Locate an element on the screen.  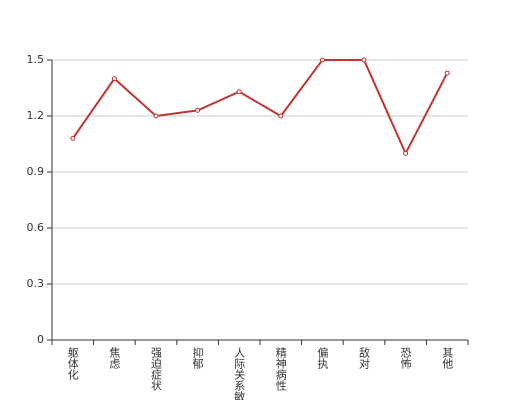
y-tick-label: 1.5 is located at coordinates (36, 59).